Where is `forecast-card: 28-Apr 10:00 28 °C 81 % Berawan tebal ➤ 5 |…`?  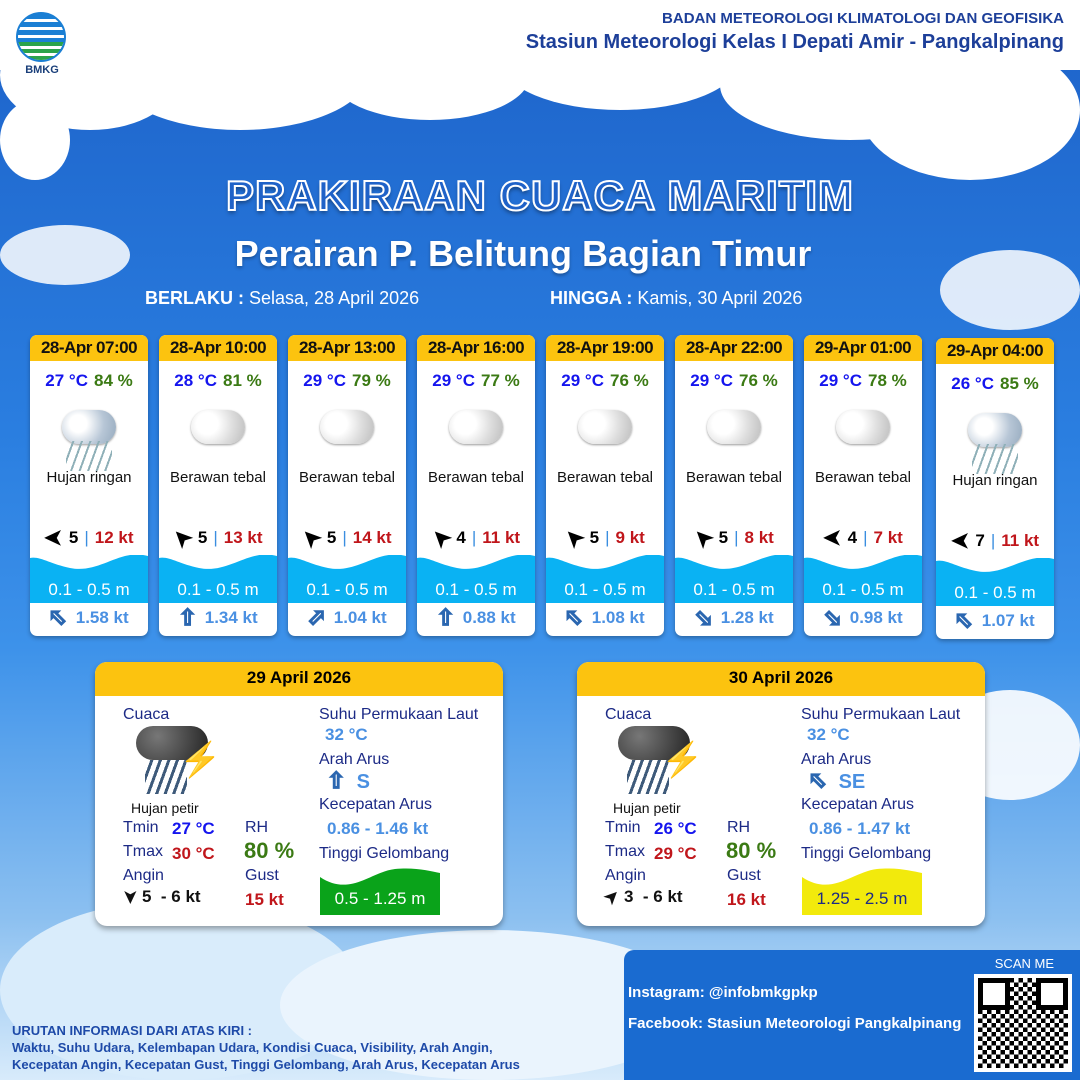 forecast-card: 28-Apr 10:00 28 °C 81 % Berawan tebal ➤ 5 |… is located at coordinates (218, 485).